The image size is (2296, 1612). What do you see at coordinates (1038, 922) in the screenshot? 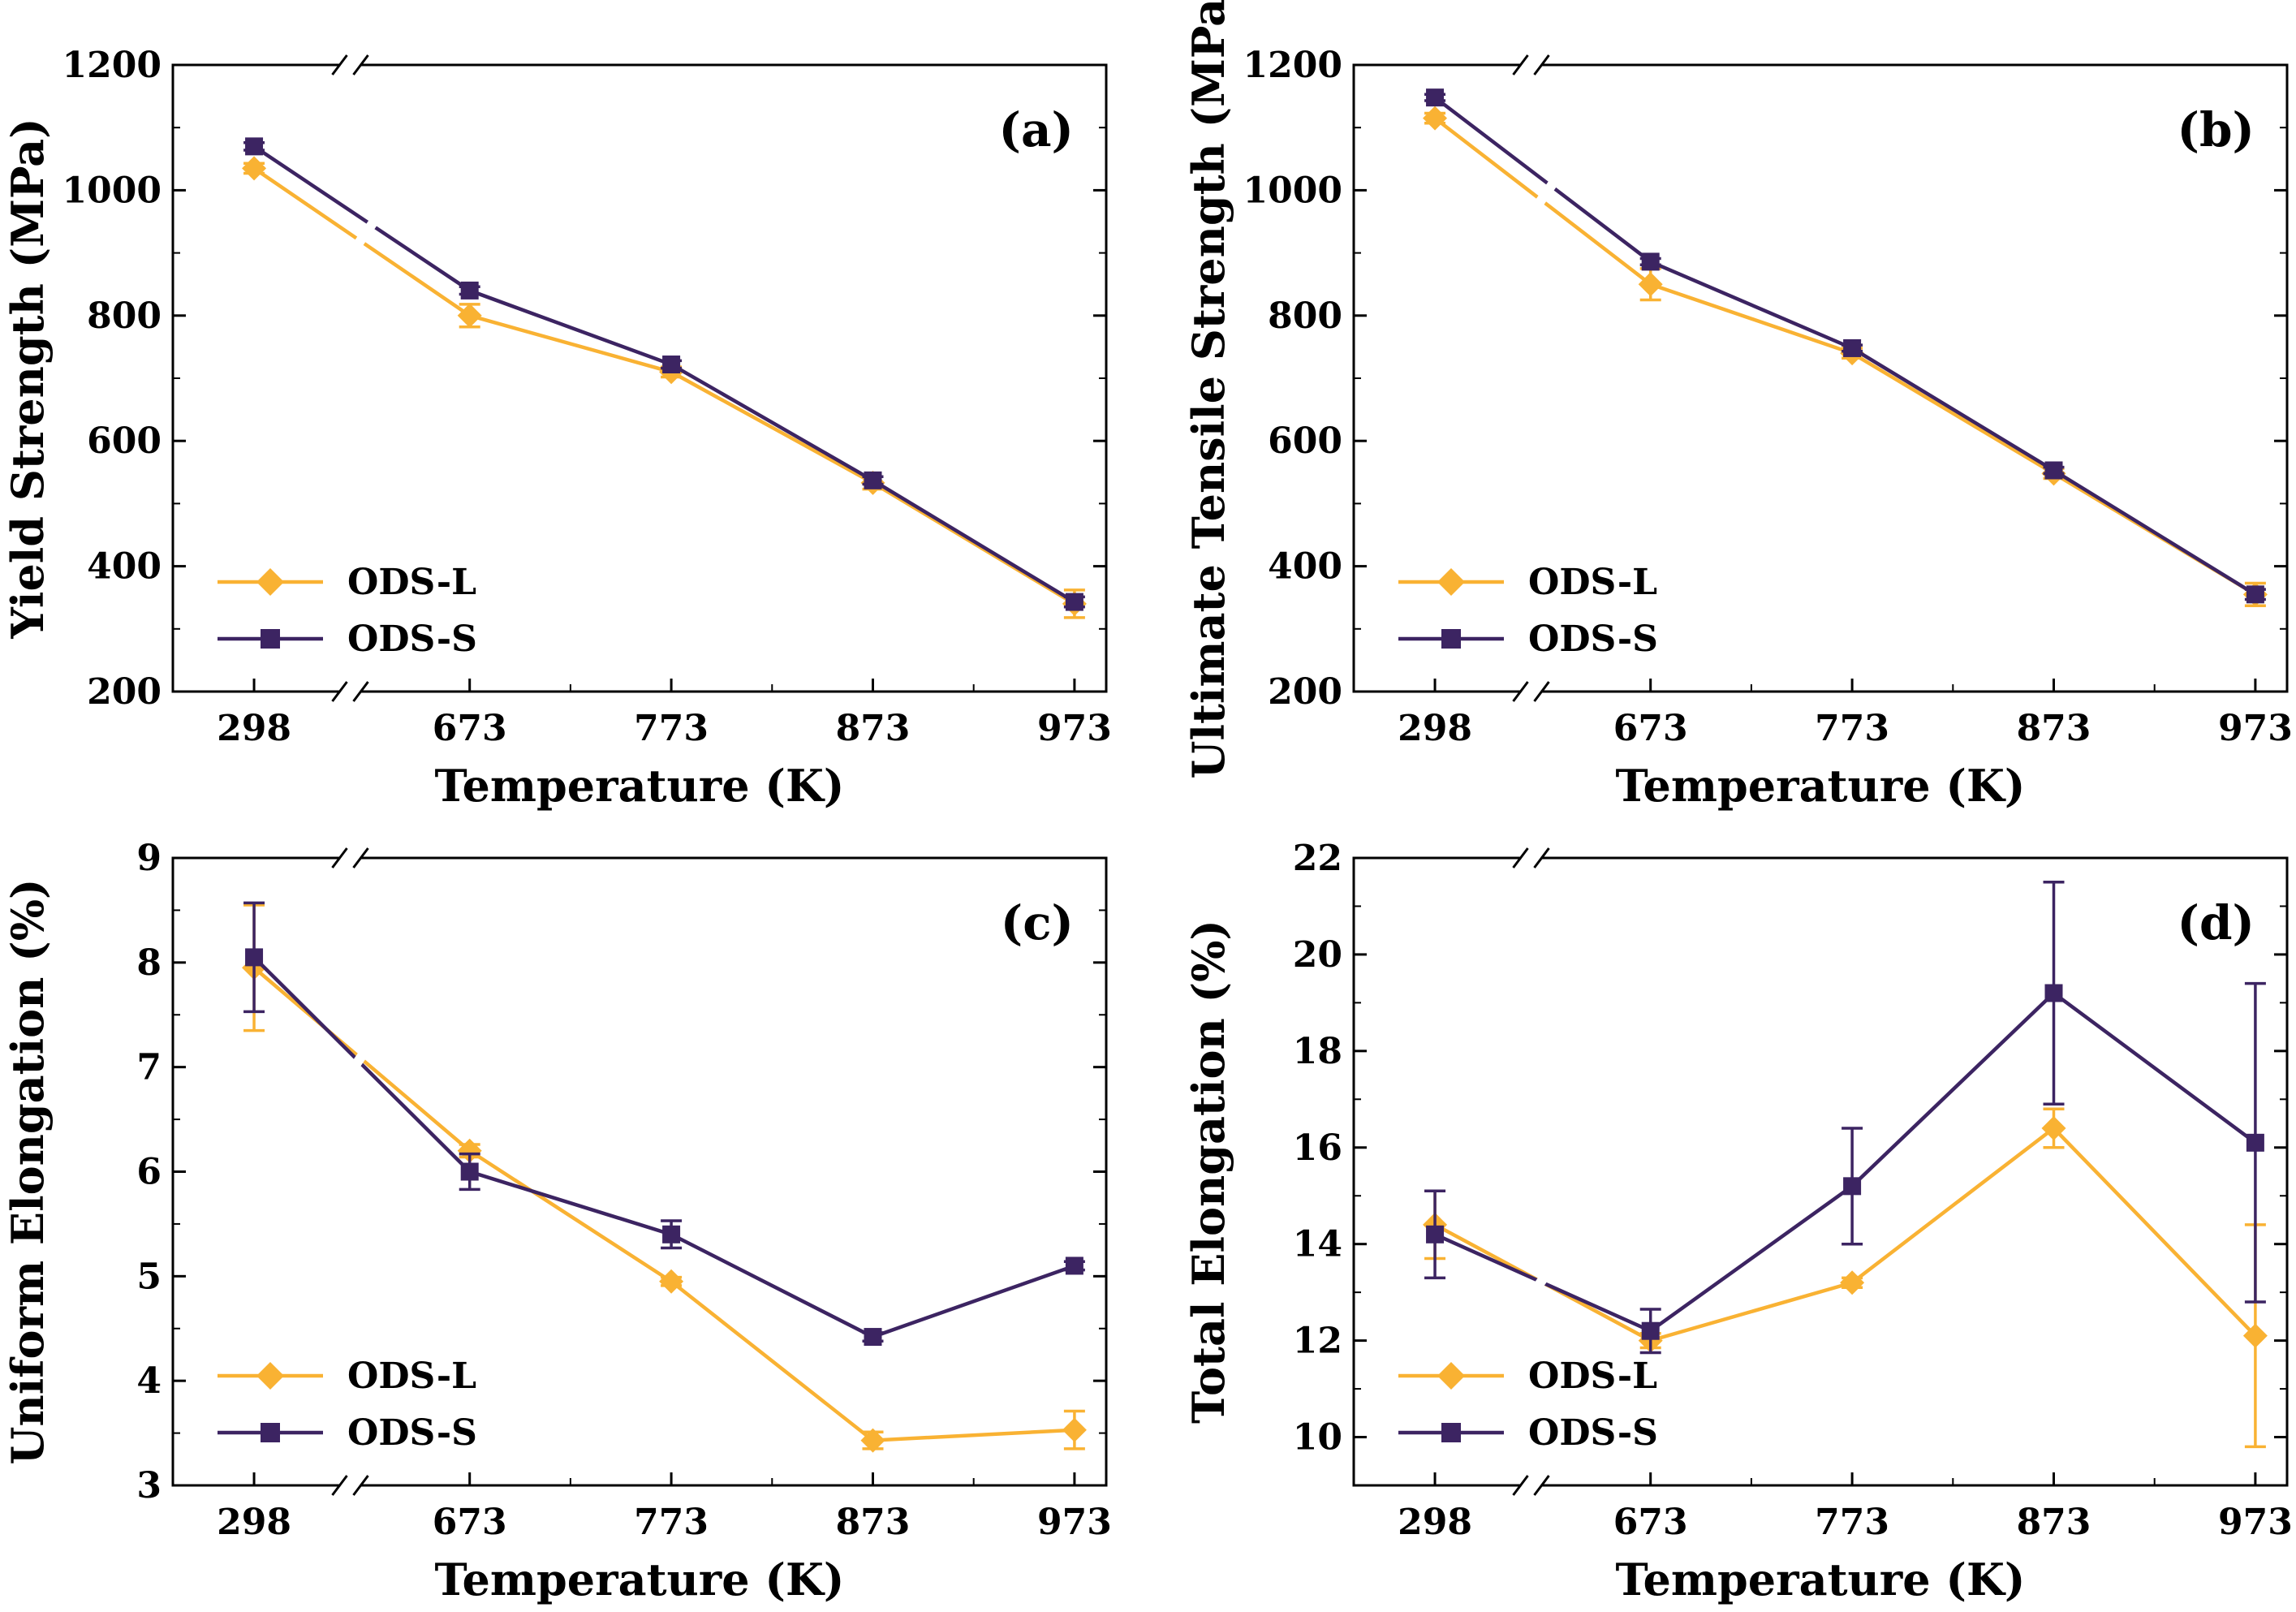
I see `panel-label: (c)` at bounding box center [1038, 922].